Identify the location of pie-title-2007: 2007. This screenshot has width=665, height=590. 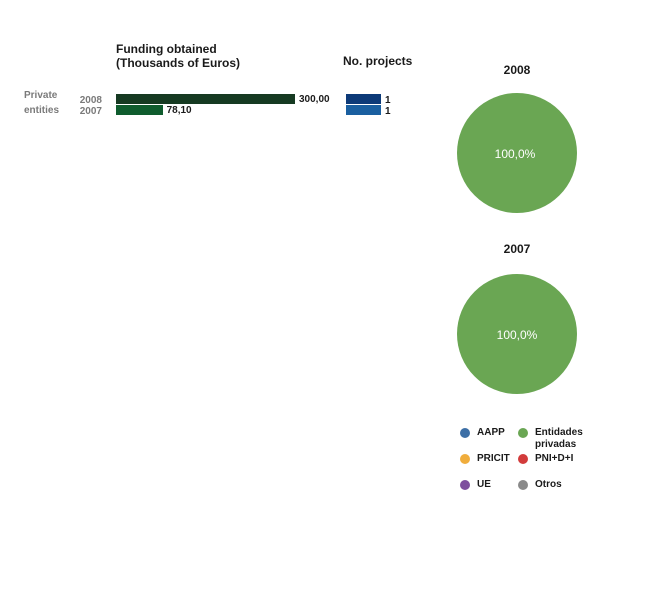
(517, 249).